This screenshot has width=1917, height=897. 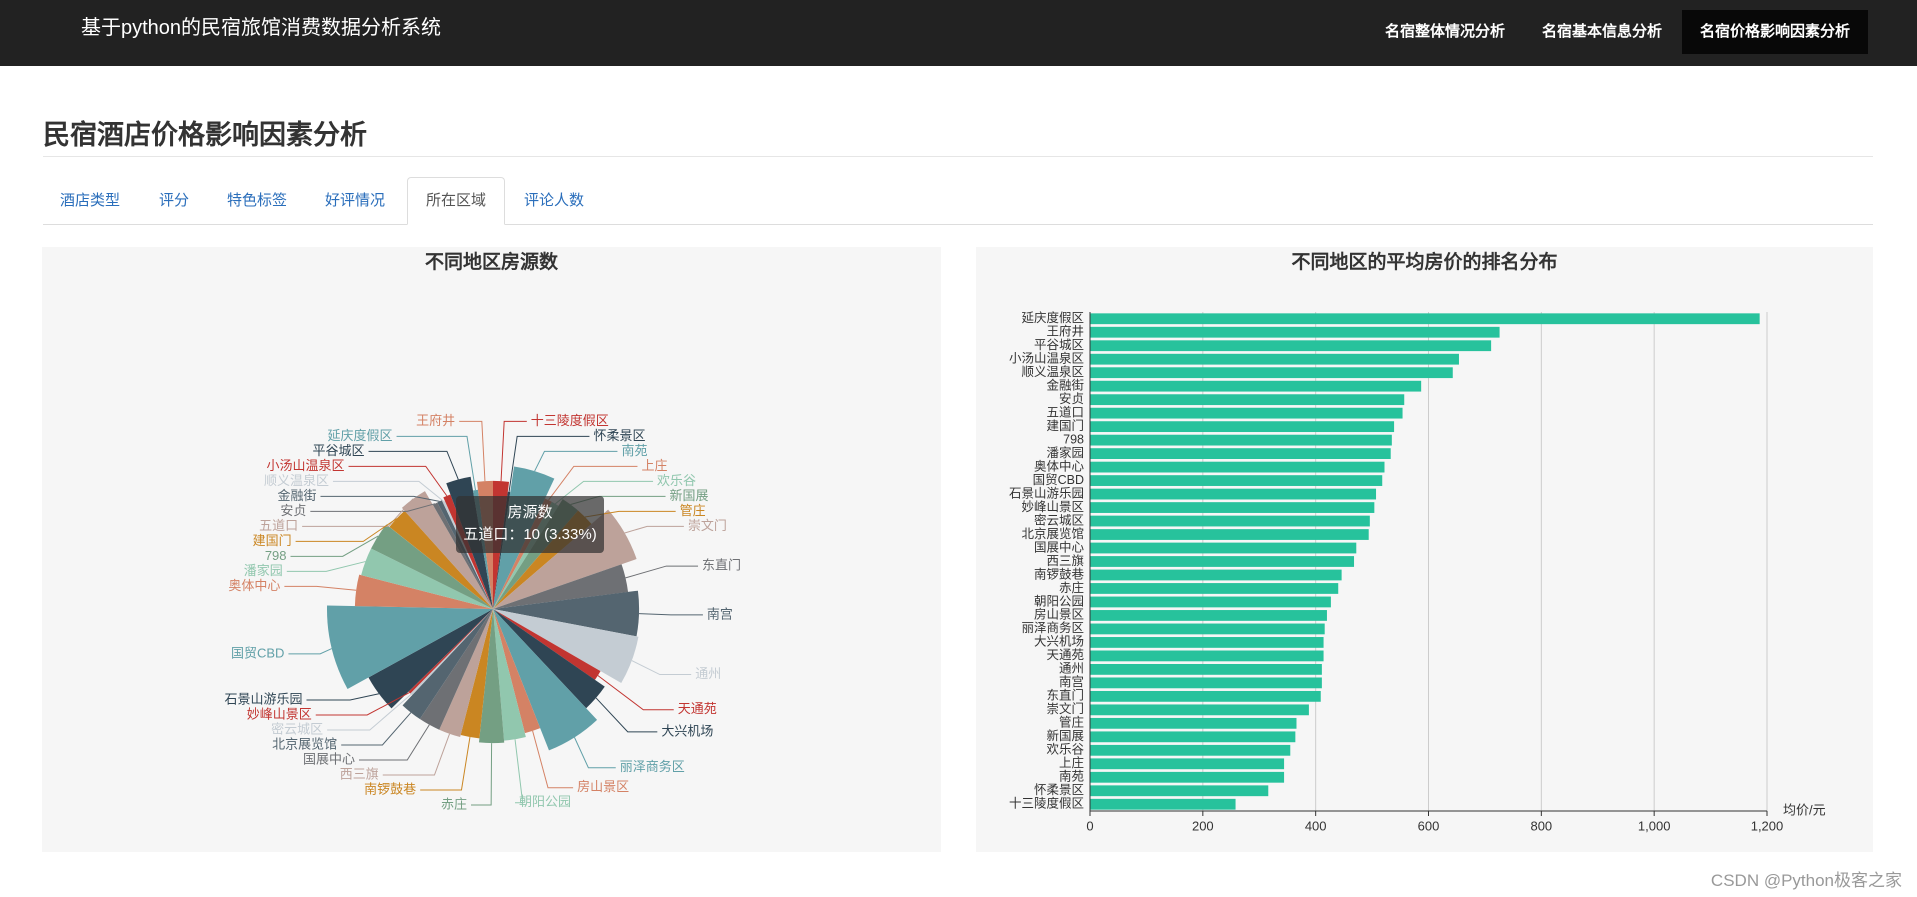 What do you see at coordinates (278, 525) in the screenshot?
I see `pie-label: 五道口` at bounding box center [278, 525].